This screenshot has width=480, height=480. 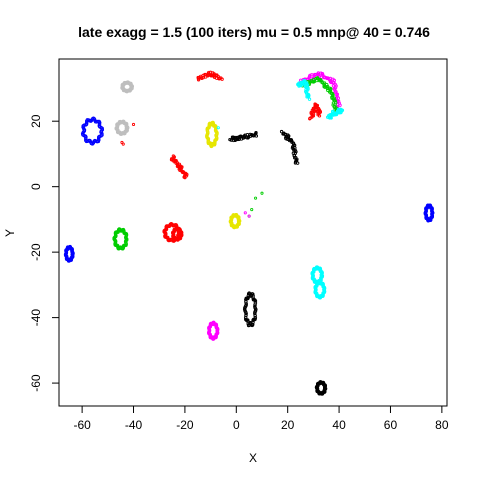 What do you see at coordinates (36, 121) in the screenshot?
I see `y-tick-label: 20` at bounding box center [36, 121].